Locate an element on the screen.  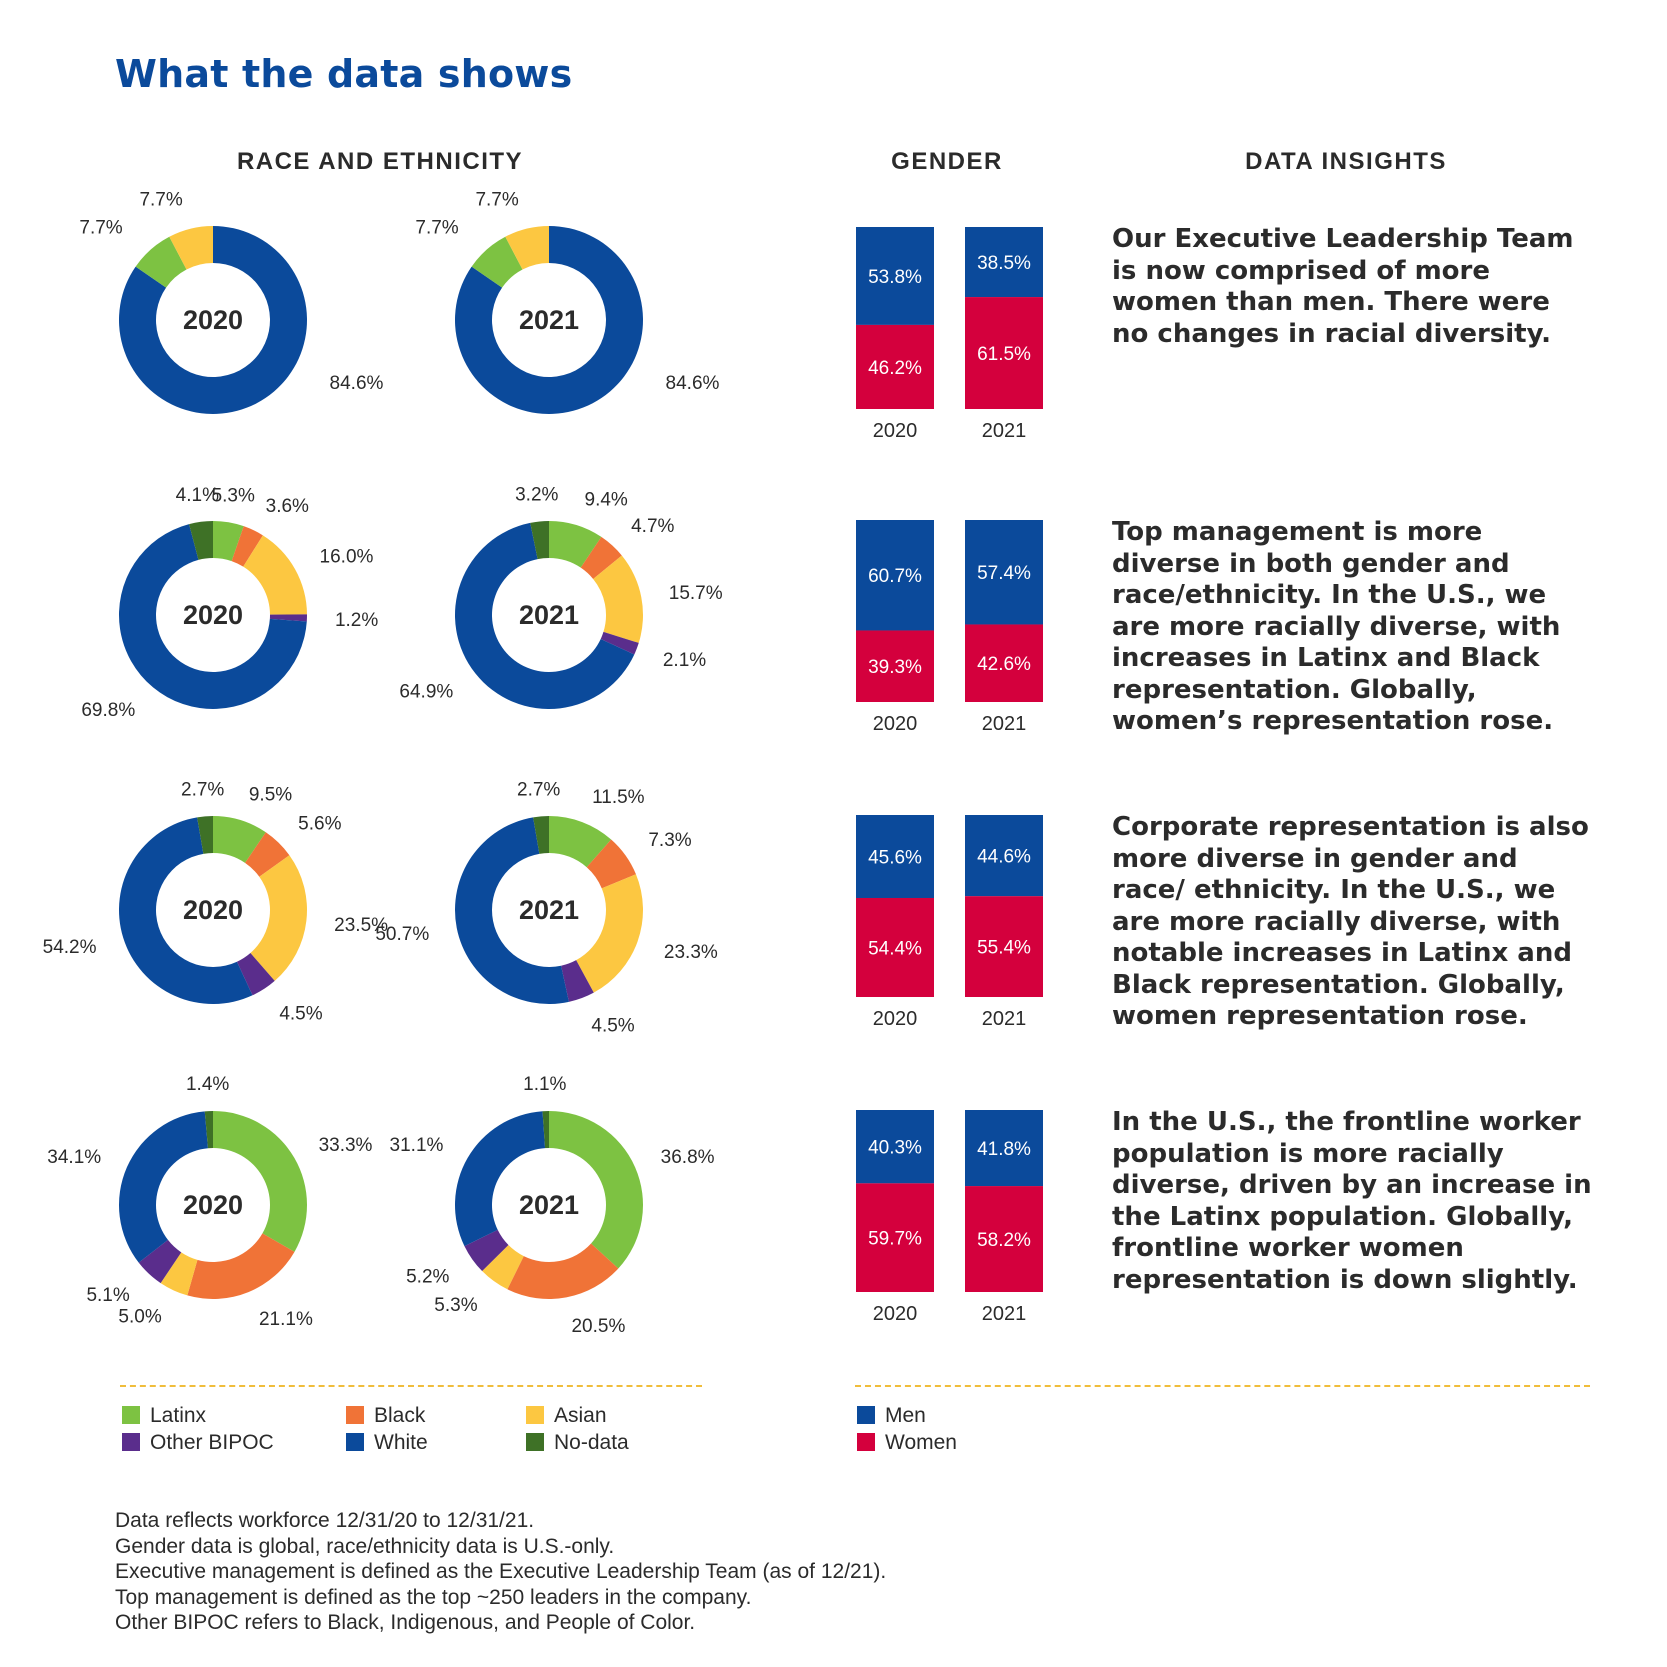
bar-label-women: 46.2% is located at coordinates (895, 368).